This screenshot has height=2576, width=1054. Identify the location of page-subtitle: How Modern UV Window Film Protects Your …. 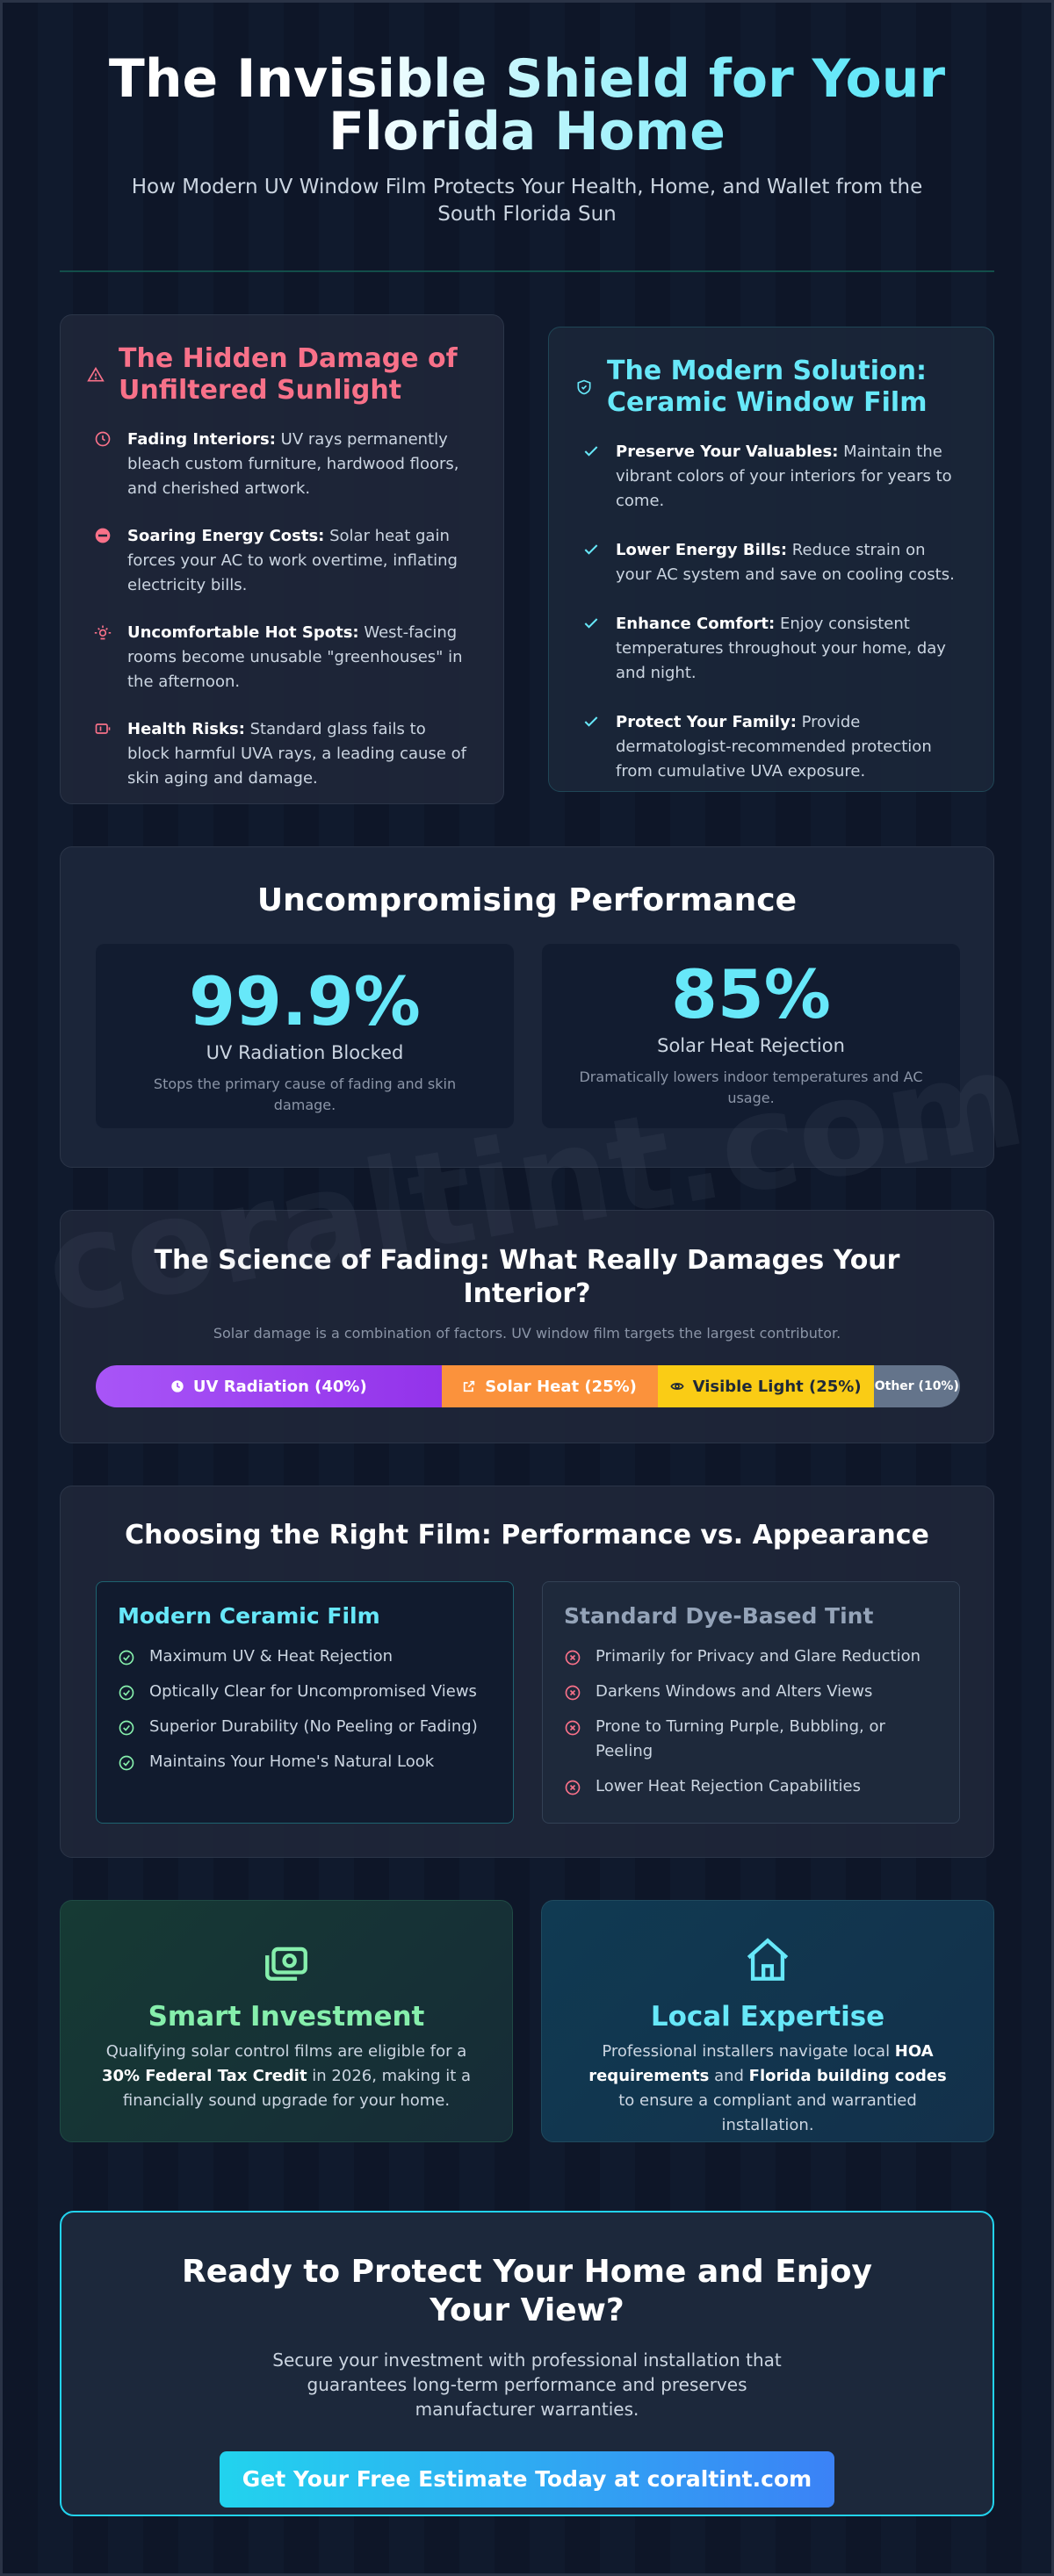
(527, 201).